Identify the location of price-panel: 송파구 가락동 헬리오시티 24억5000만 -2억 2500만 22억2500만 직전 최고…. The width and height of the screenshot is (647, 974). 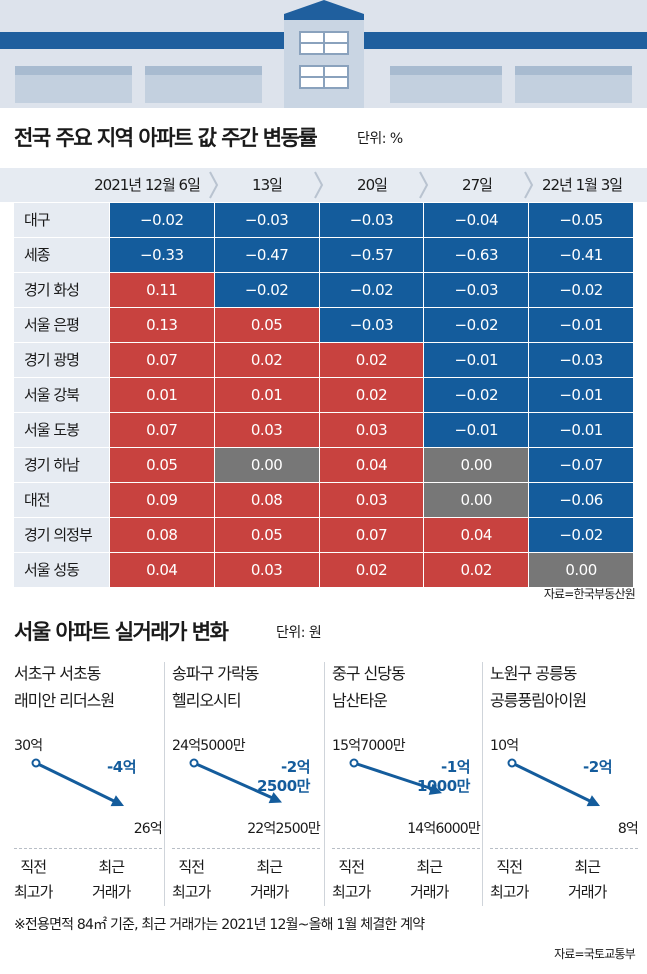
(248, 785).